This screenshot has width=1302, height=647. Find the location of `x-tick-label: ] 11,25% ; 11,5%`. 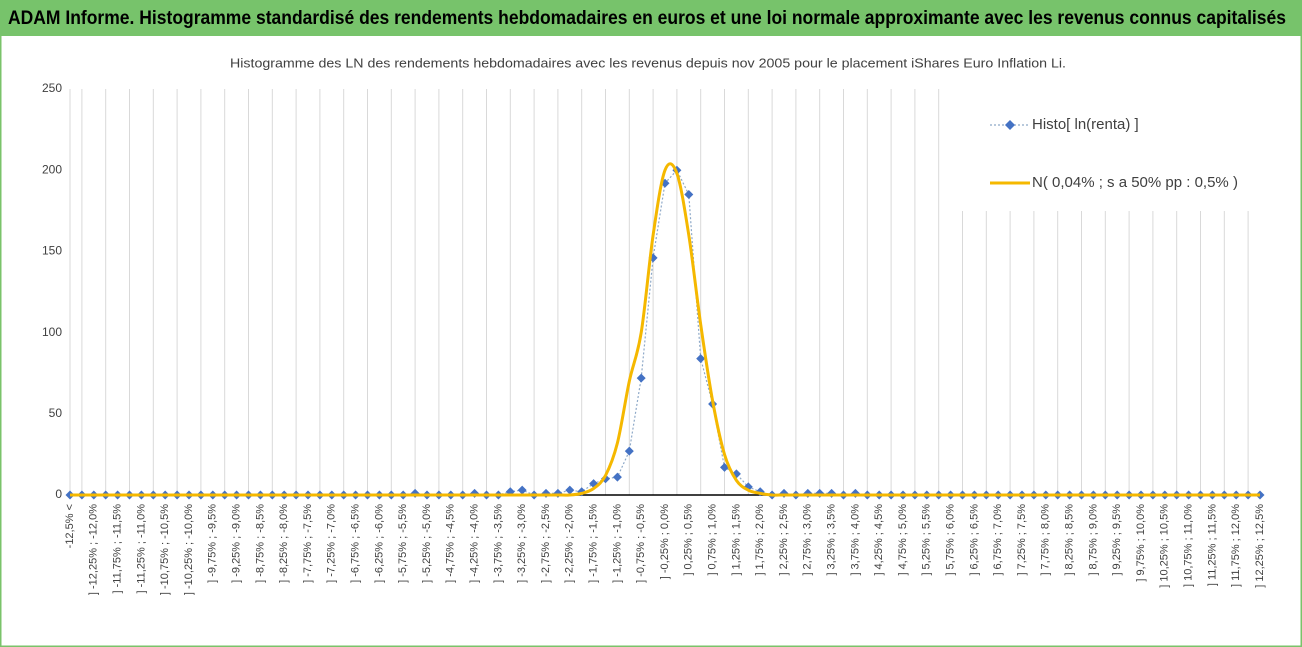

x-tick-label: ] 11,25% ; 11,5% is located at coordinates (1212, 545).